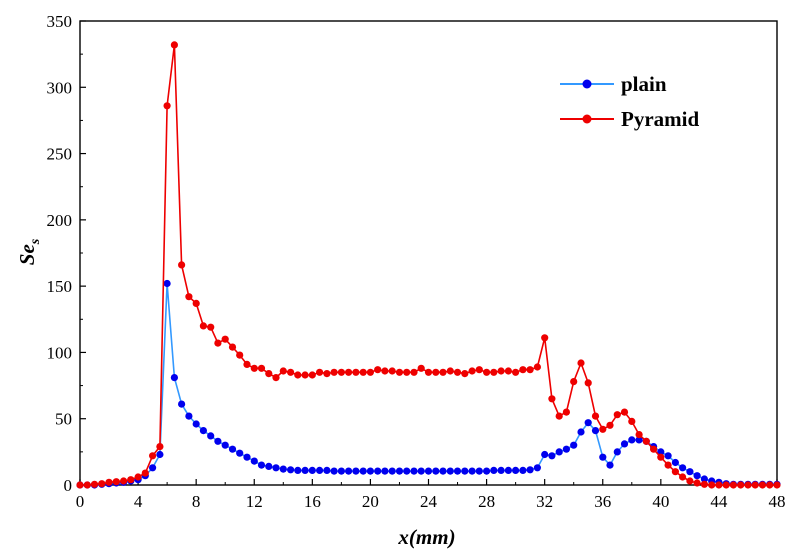 This screenshot has width=787, height=554. I want to click on x-tick-label: 16, so click(312, 501).